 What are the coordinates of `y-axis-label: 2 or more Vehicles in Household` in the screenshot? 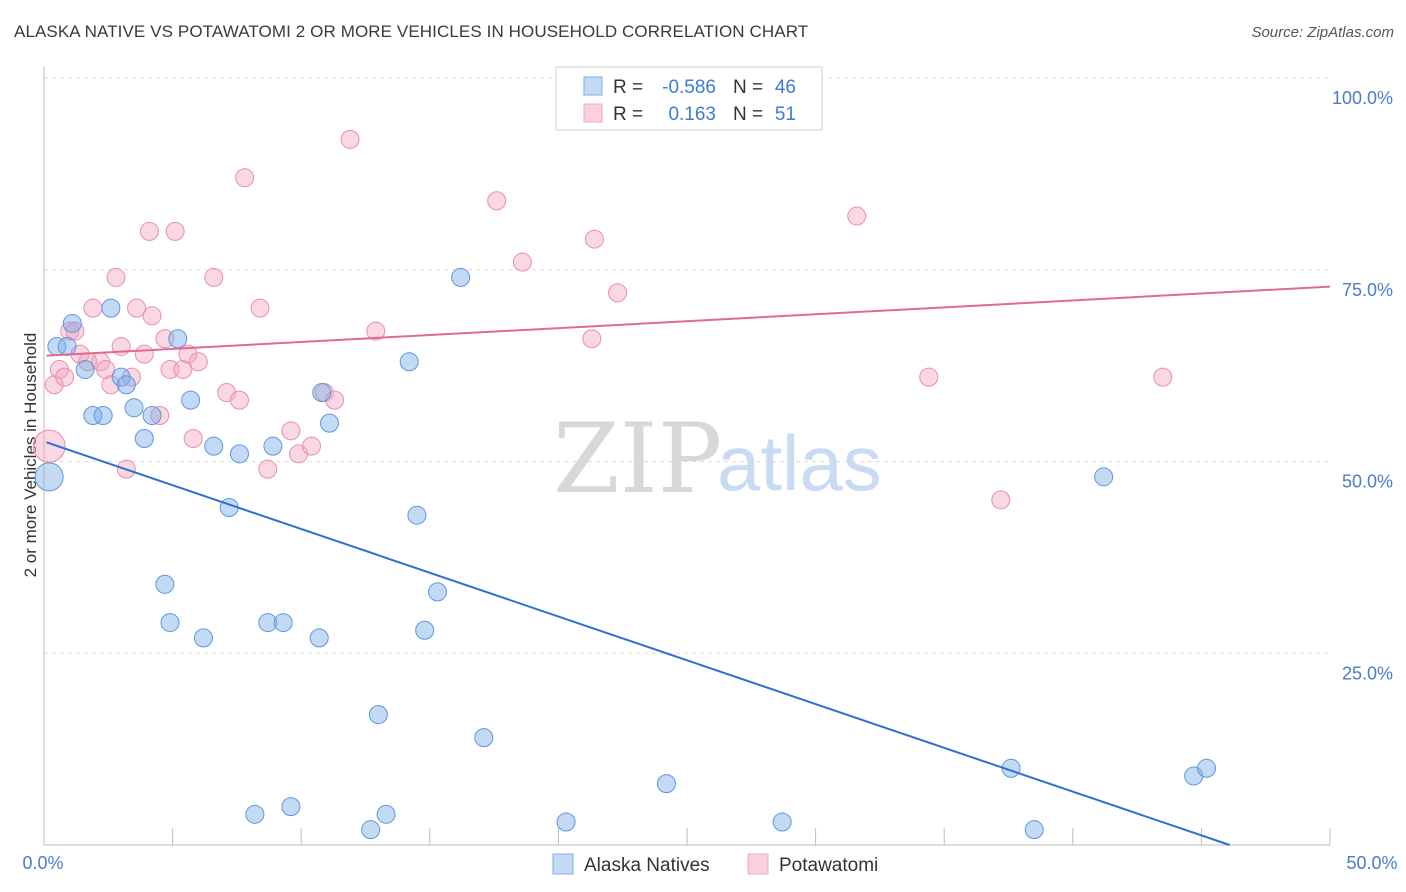 It's located at (30, 455).